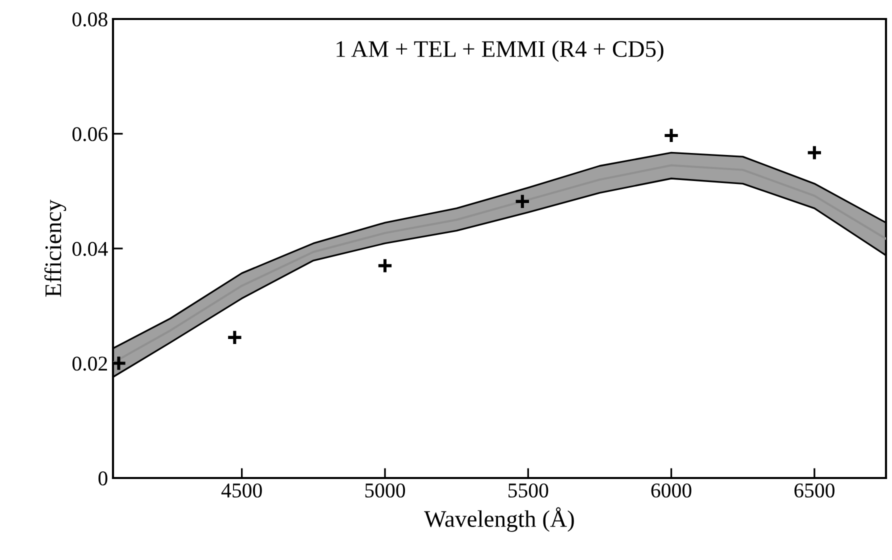 This screenshot has width=892, height=560. I want to click on point, so click(671, 135).